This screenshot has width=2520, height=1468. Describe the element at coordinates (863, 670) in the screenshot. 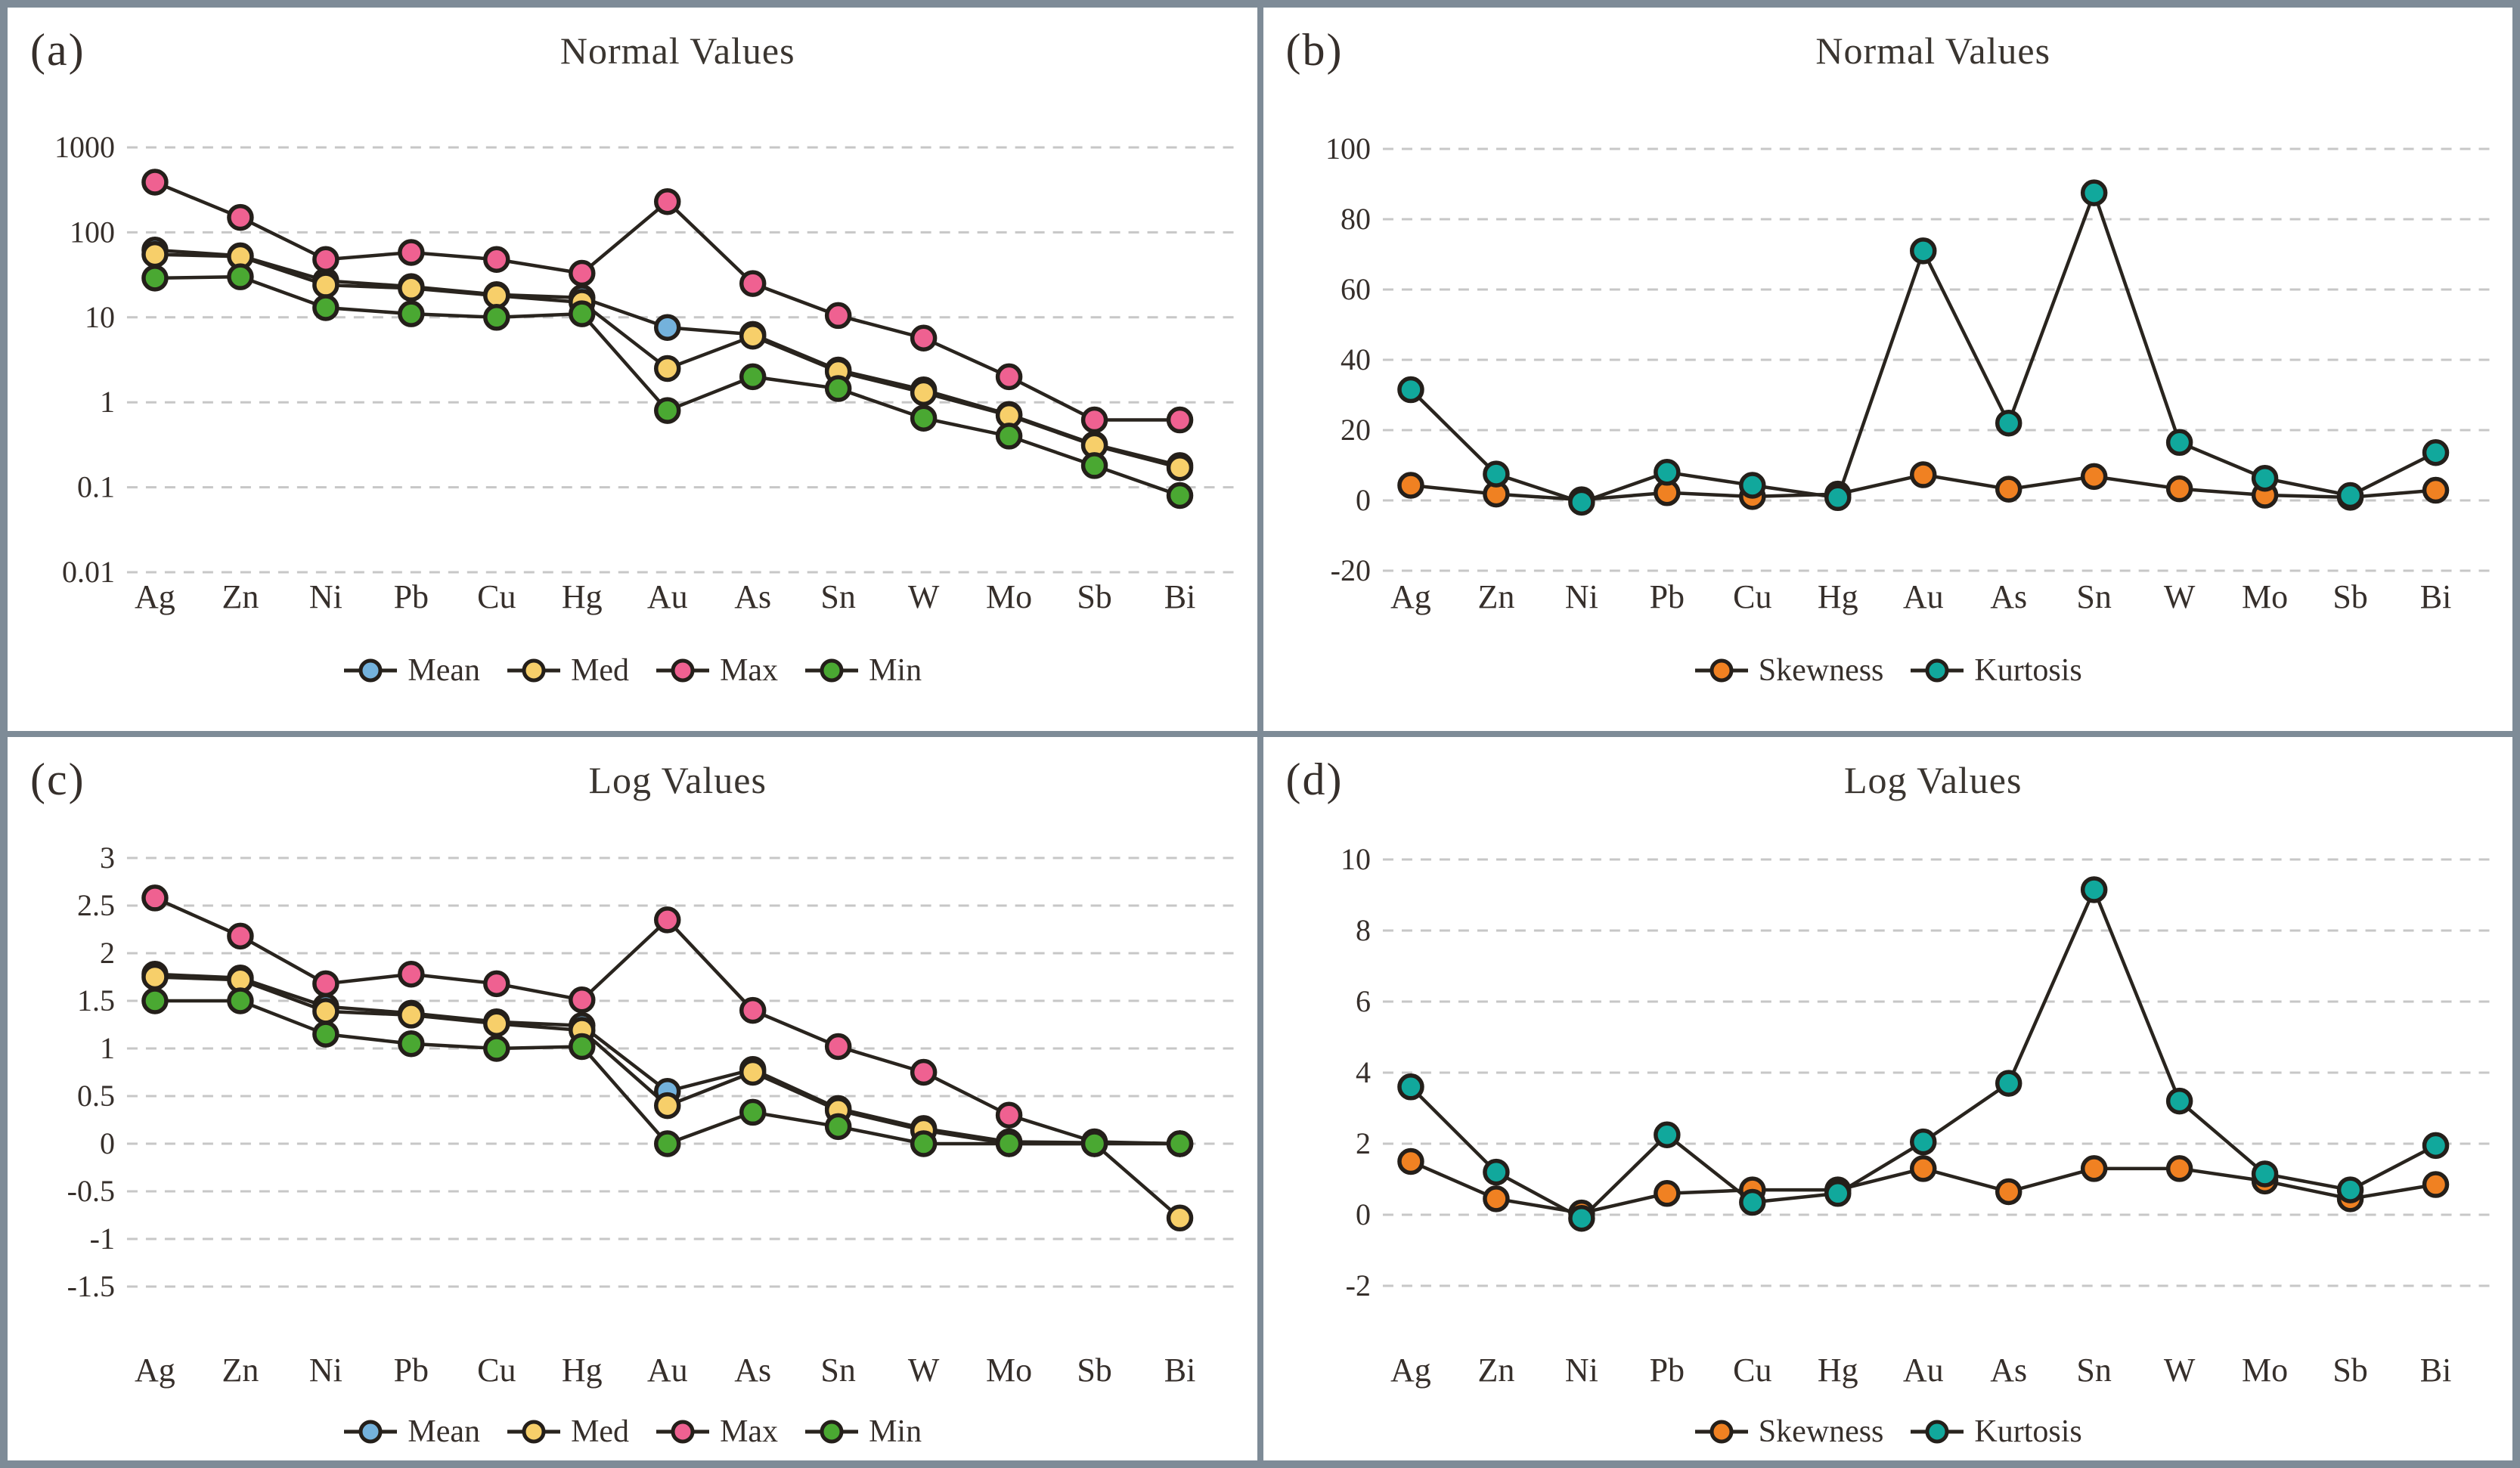

I see `legend-item-min: Min` at that location.